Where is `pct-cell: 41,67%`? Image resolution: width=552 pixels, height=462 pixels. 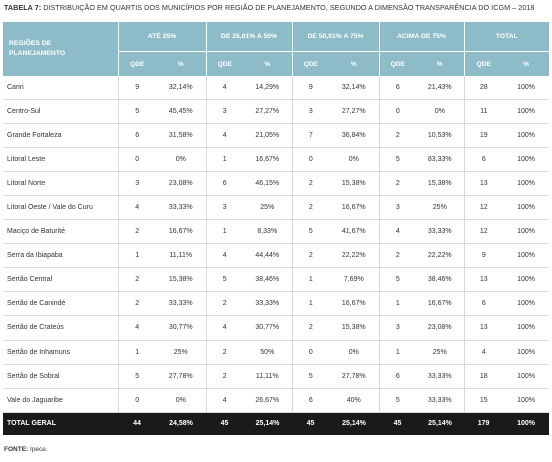 pct-cell: 41,67% is located at coordinates (354, 232).